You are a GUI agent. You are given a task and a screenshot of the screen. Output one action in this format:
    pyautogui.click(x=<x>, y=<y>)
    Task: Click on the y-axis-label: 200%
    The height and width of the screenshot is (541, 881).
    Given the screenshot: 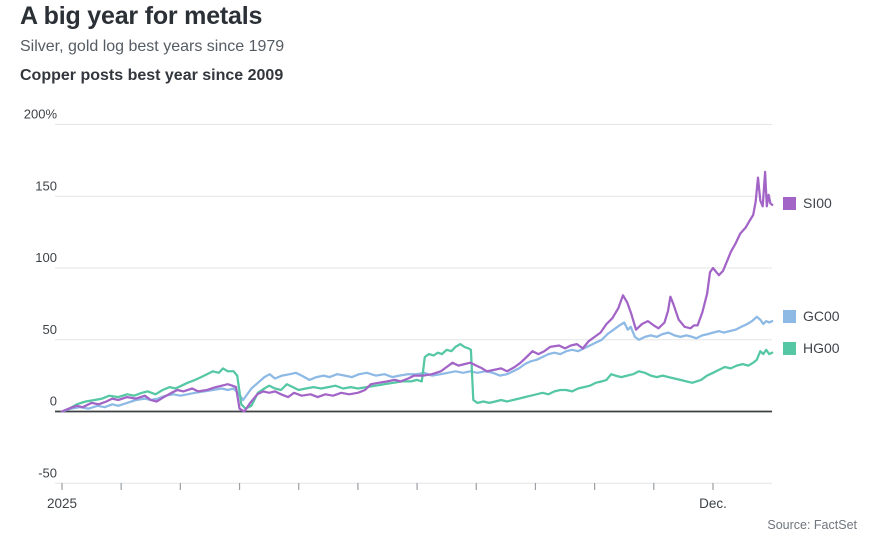 What is the action you would take?
    pyautogui.click(x=41, y=114)
    